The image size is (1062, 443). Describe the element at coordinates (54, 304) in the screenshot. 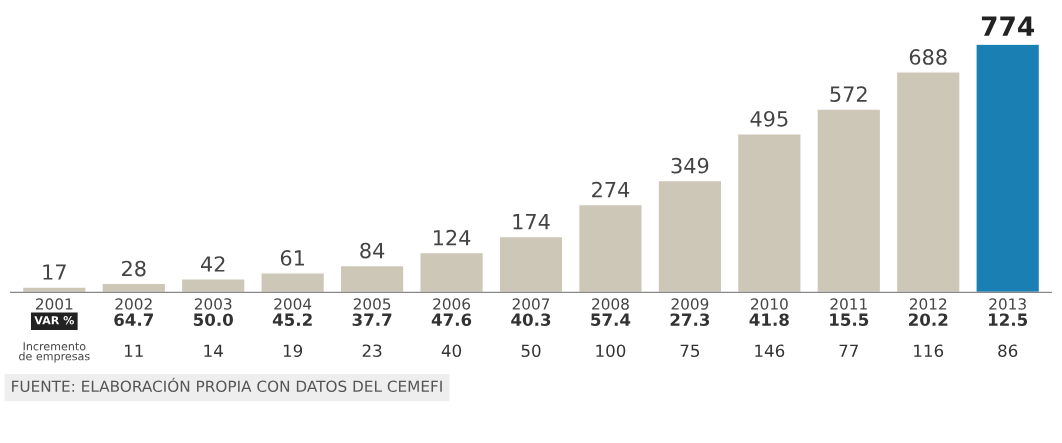

I see `x-tick-label: 2001` at that location.